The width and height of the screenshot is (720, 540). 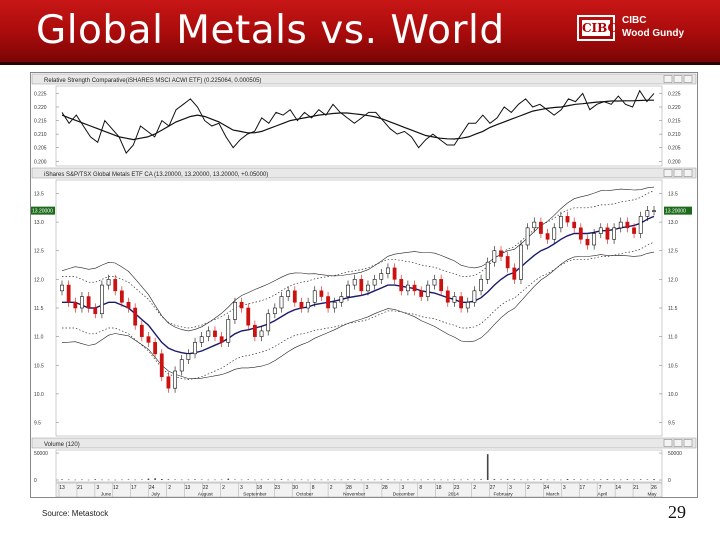 I want to click on volume-ytick-right: 0, so click(x=669, y=481).